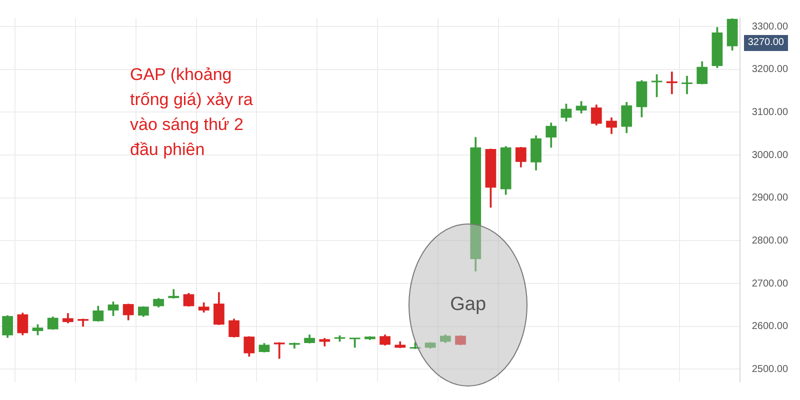 The height and width of the screenshot is (400, 800). Describe the element at coordinates (770, 326) in the screenshot. I see `y-tick-label: 2600.00` at that location.